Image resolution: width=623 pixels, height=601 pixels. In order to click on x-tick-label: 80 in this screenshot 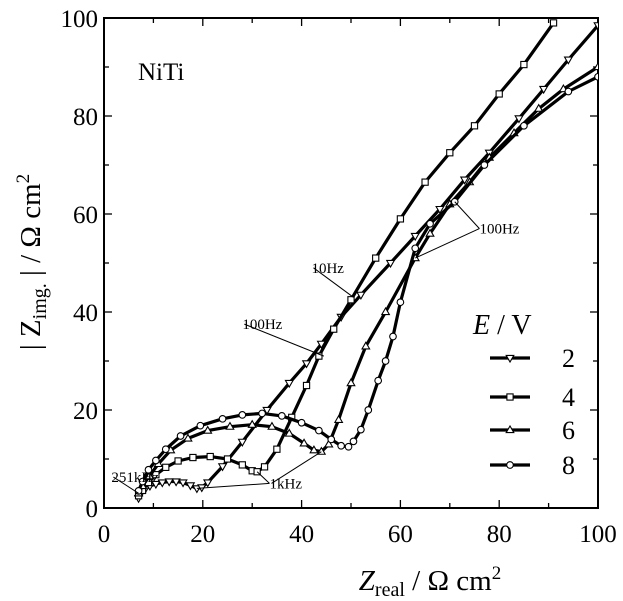, I will do `click(499, 534)`.